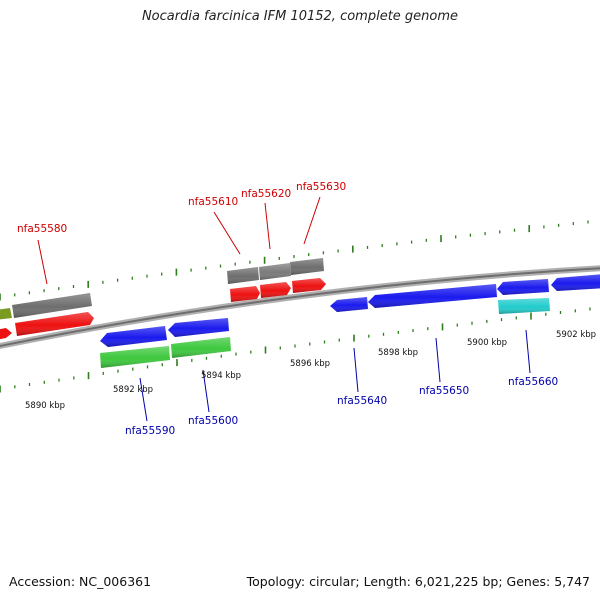 This screenshot has width=600, height=600. Describe the element at coordinates (143, 399) in the screenshot. I see `leader-nfa55590` at that location.